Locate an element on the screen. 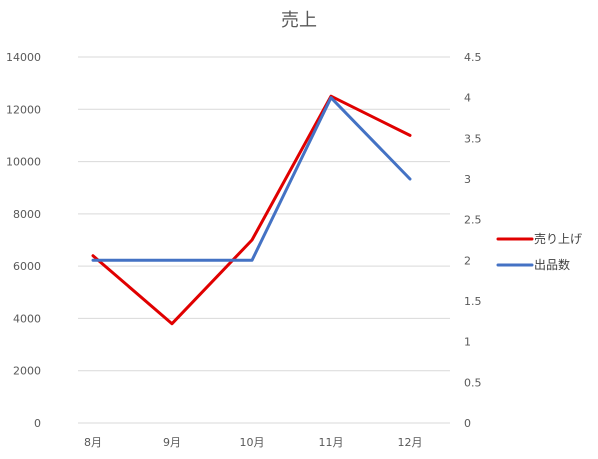  right-tick-label: 2 is located at coordinates (467, 260).